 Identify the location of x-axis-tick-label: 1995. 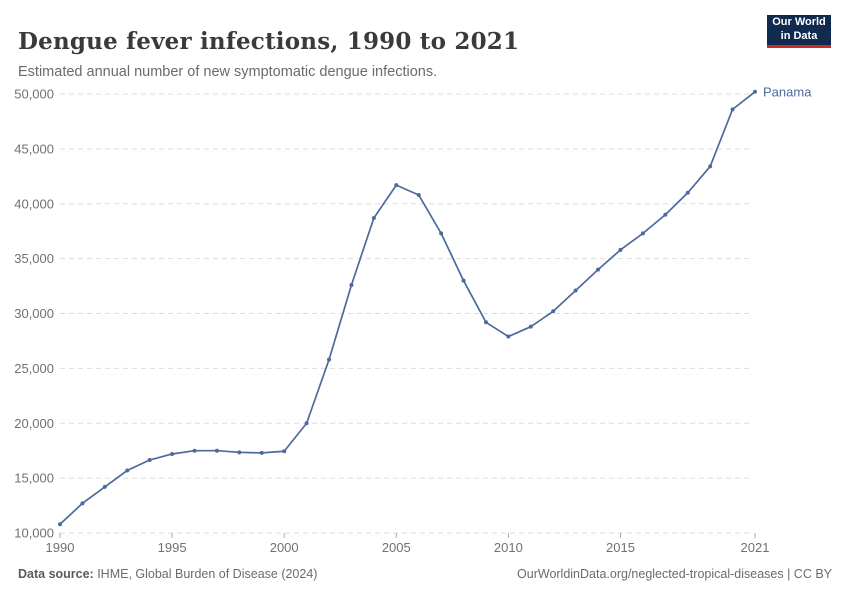
(172, 547).